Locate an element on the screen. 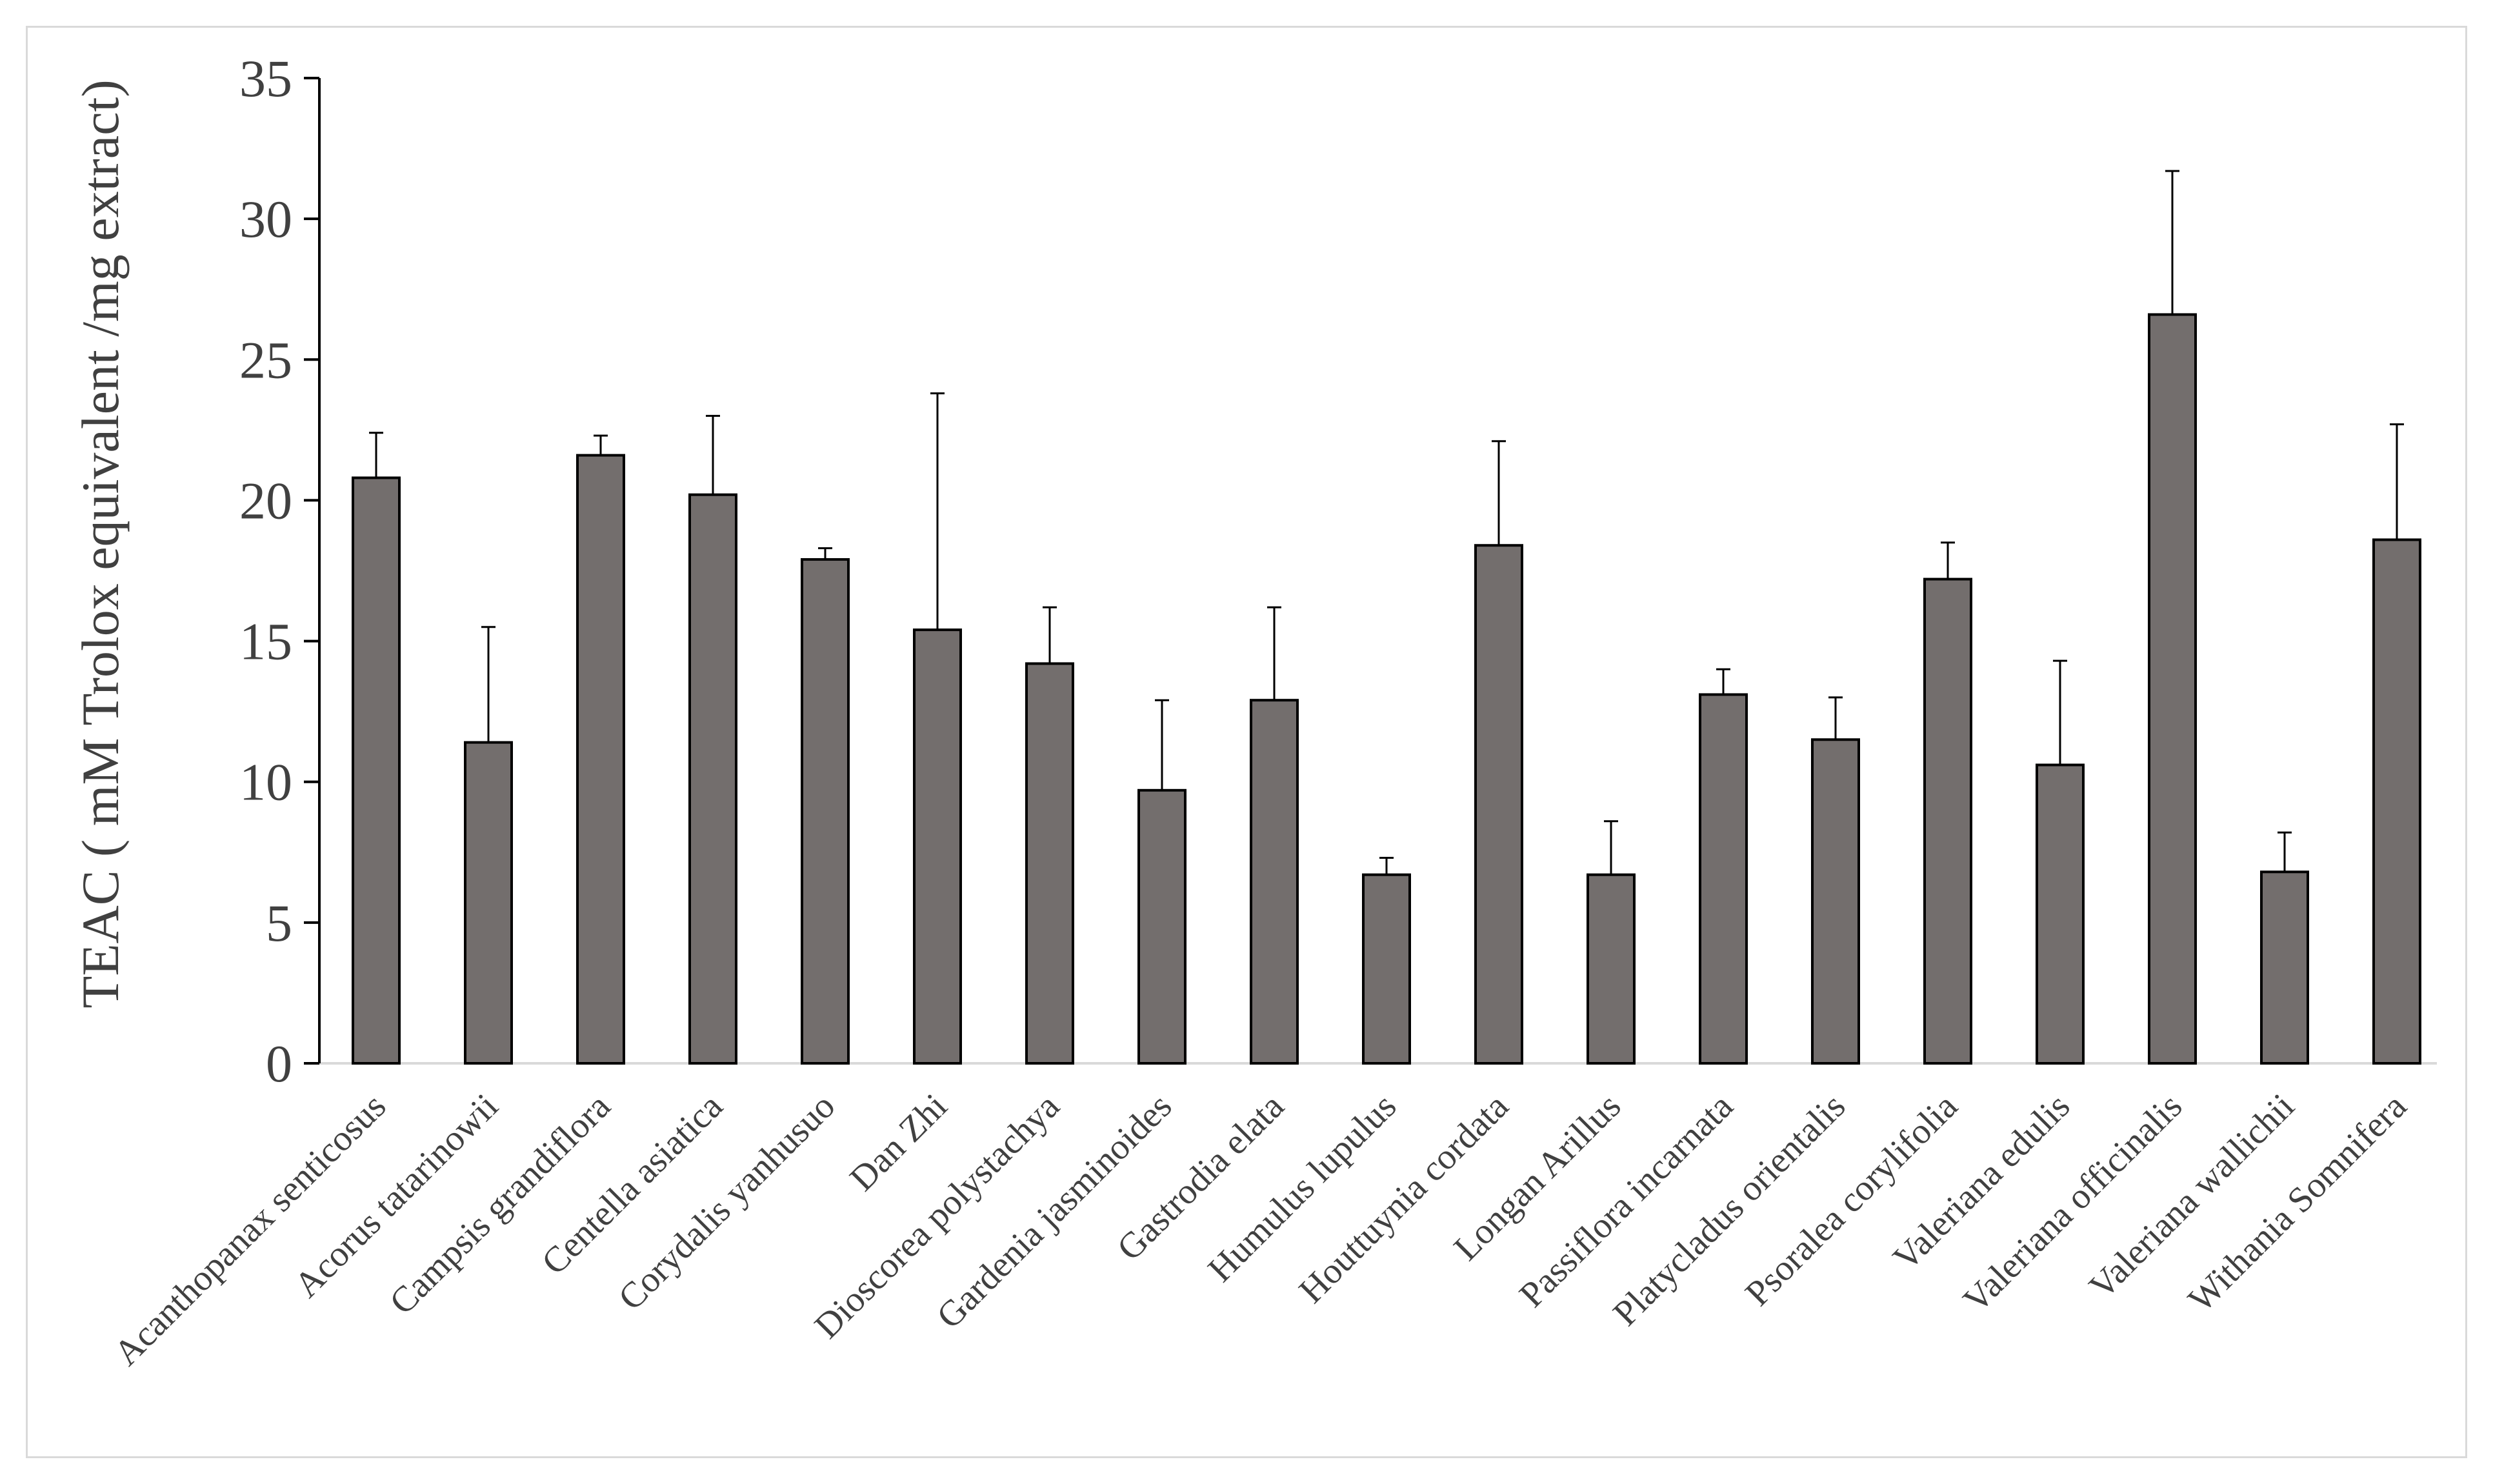 The image size is (2493, 1484). category-label: Humulus lupulus is located at coordinates (1303, 1188).